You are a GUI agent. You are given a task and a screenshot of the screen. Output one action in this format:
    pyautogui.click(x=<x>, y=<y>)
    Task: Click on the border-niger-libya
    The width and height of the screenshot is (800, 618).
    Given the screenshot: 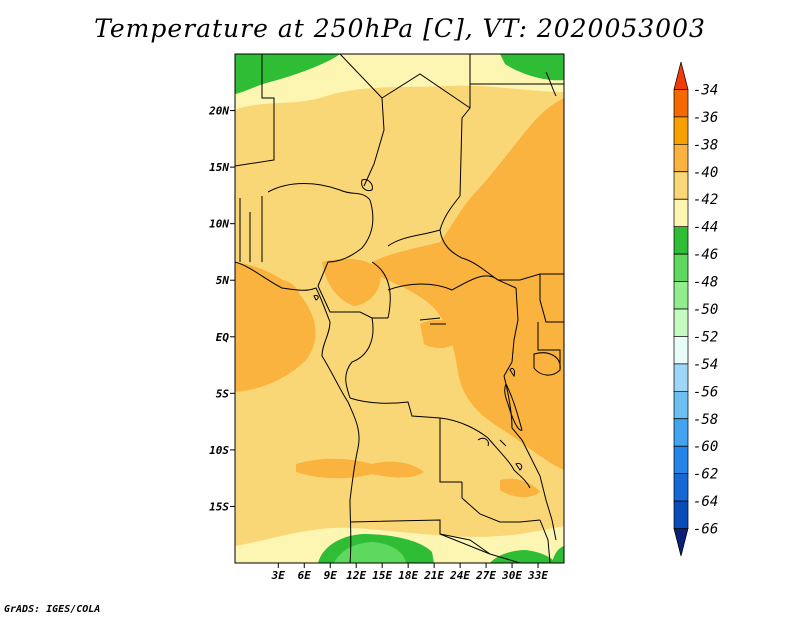 What is the action you would take?
    pyautogui.click(x=465, y=125)
    